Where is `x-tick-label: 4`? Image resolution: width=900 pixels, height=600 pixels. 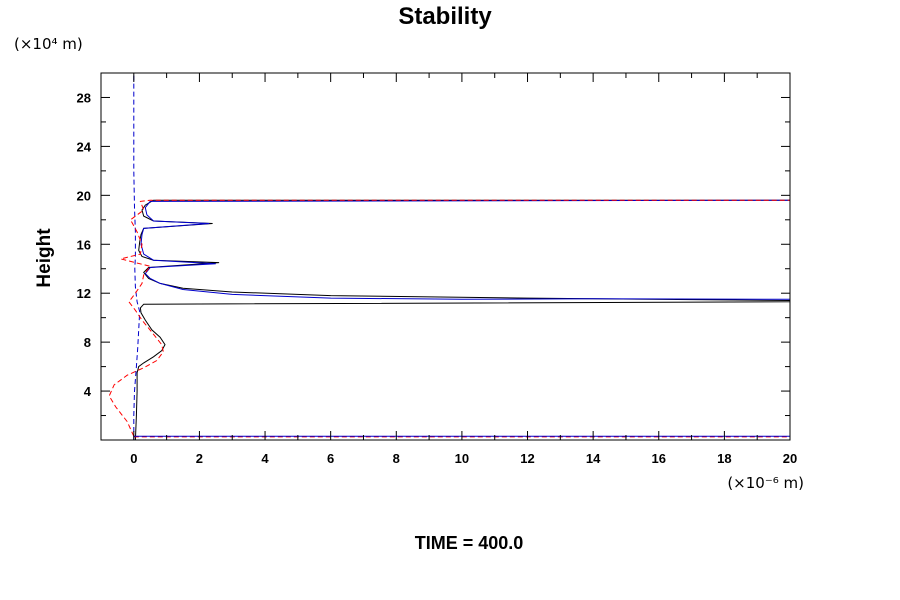
x-tick-label: 4 is located at coordinates (265, 458).